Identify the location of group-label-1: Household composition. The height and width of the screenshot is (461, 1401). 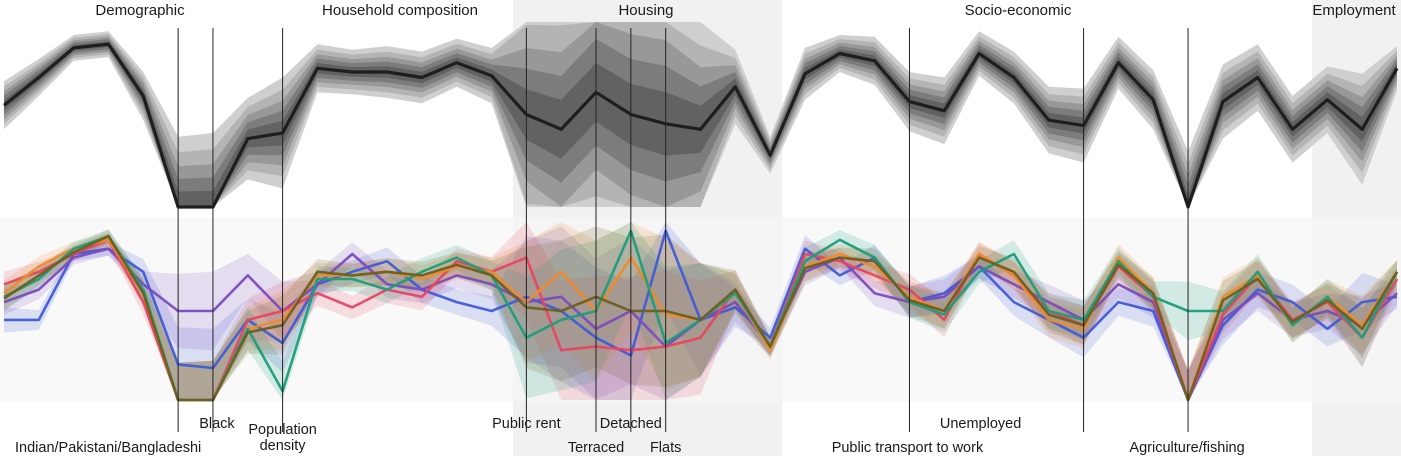
(400, 10).